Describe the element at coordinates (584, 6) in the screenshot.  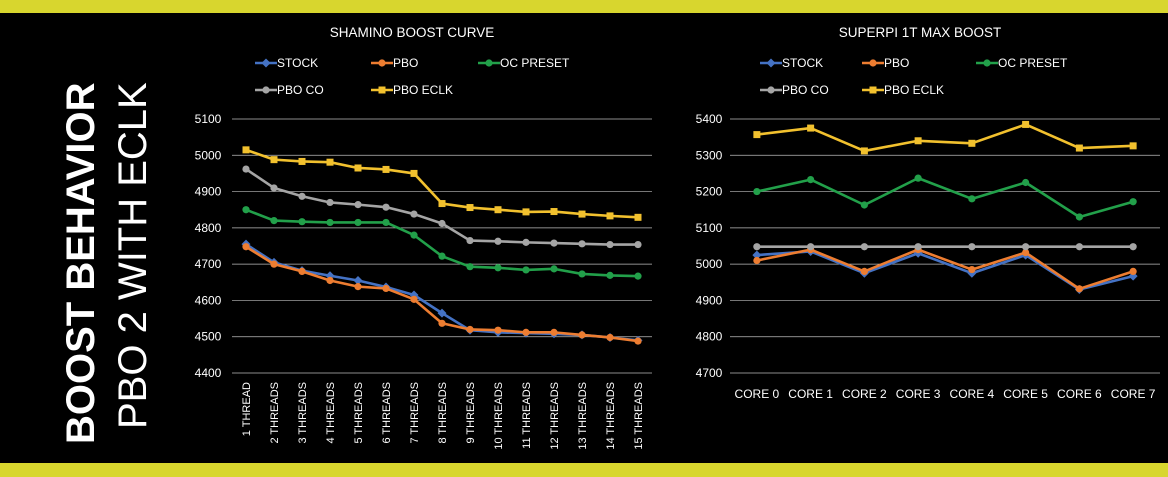
I see `top-accent-band` at that location.